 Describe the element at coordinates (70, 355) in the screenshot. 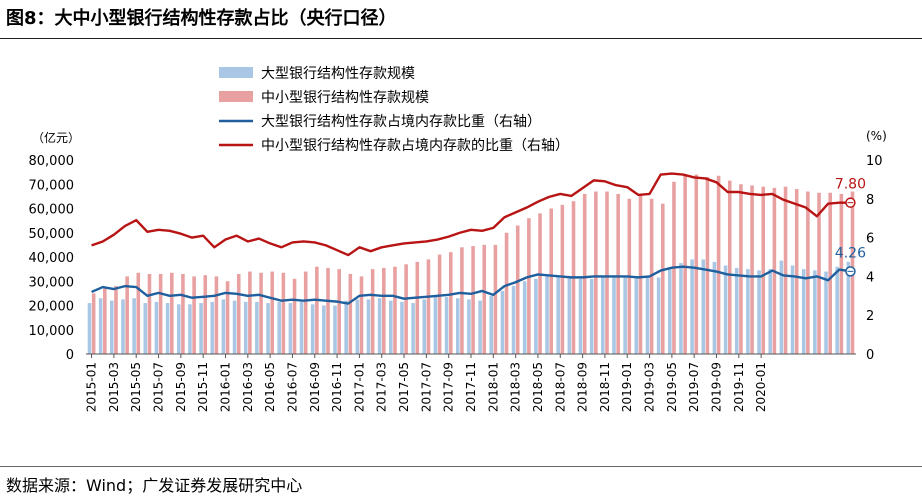

I see `left-tick-label: 0` at that location.